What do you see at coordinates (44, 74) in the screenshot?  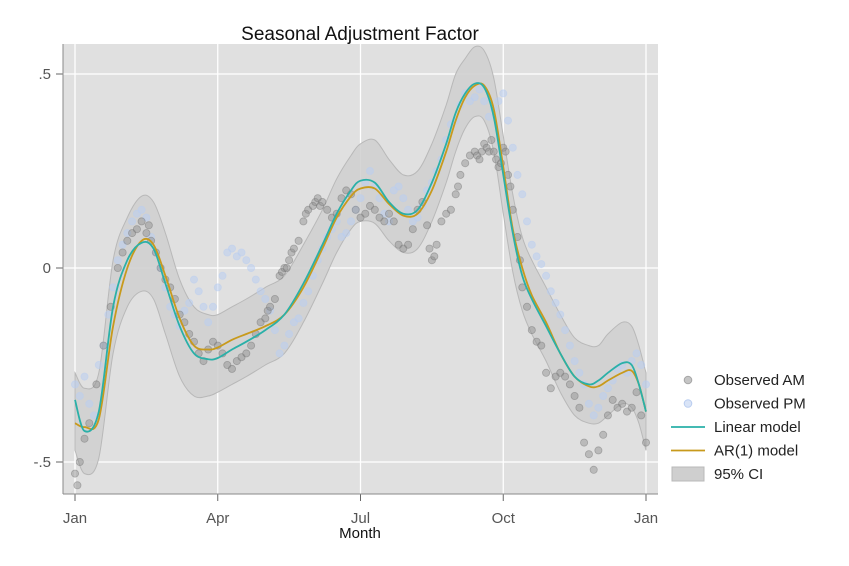 I see `y-tick-label: .5` at bounding box center [44, 74].